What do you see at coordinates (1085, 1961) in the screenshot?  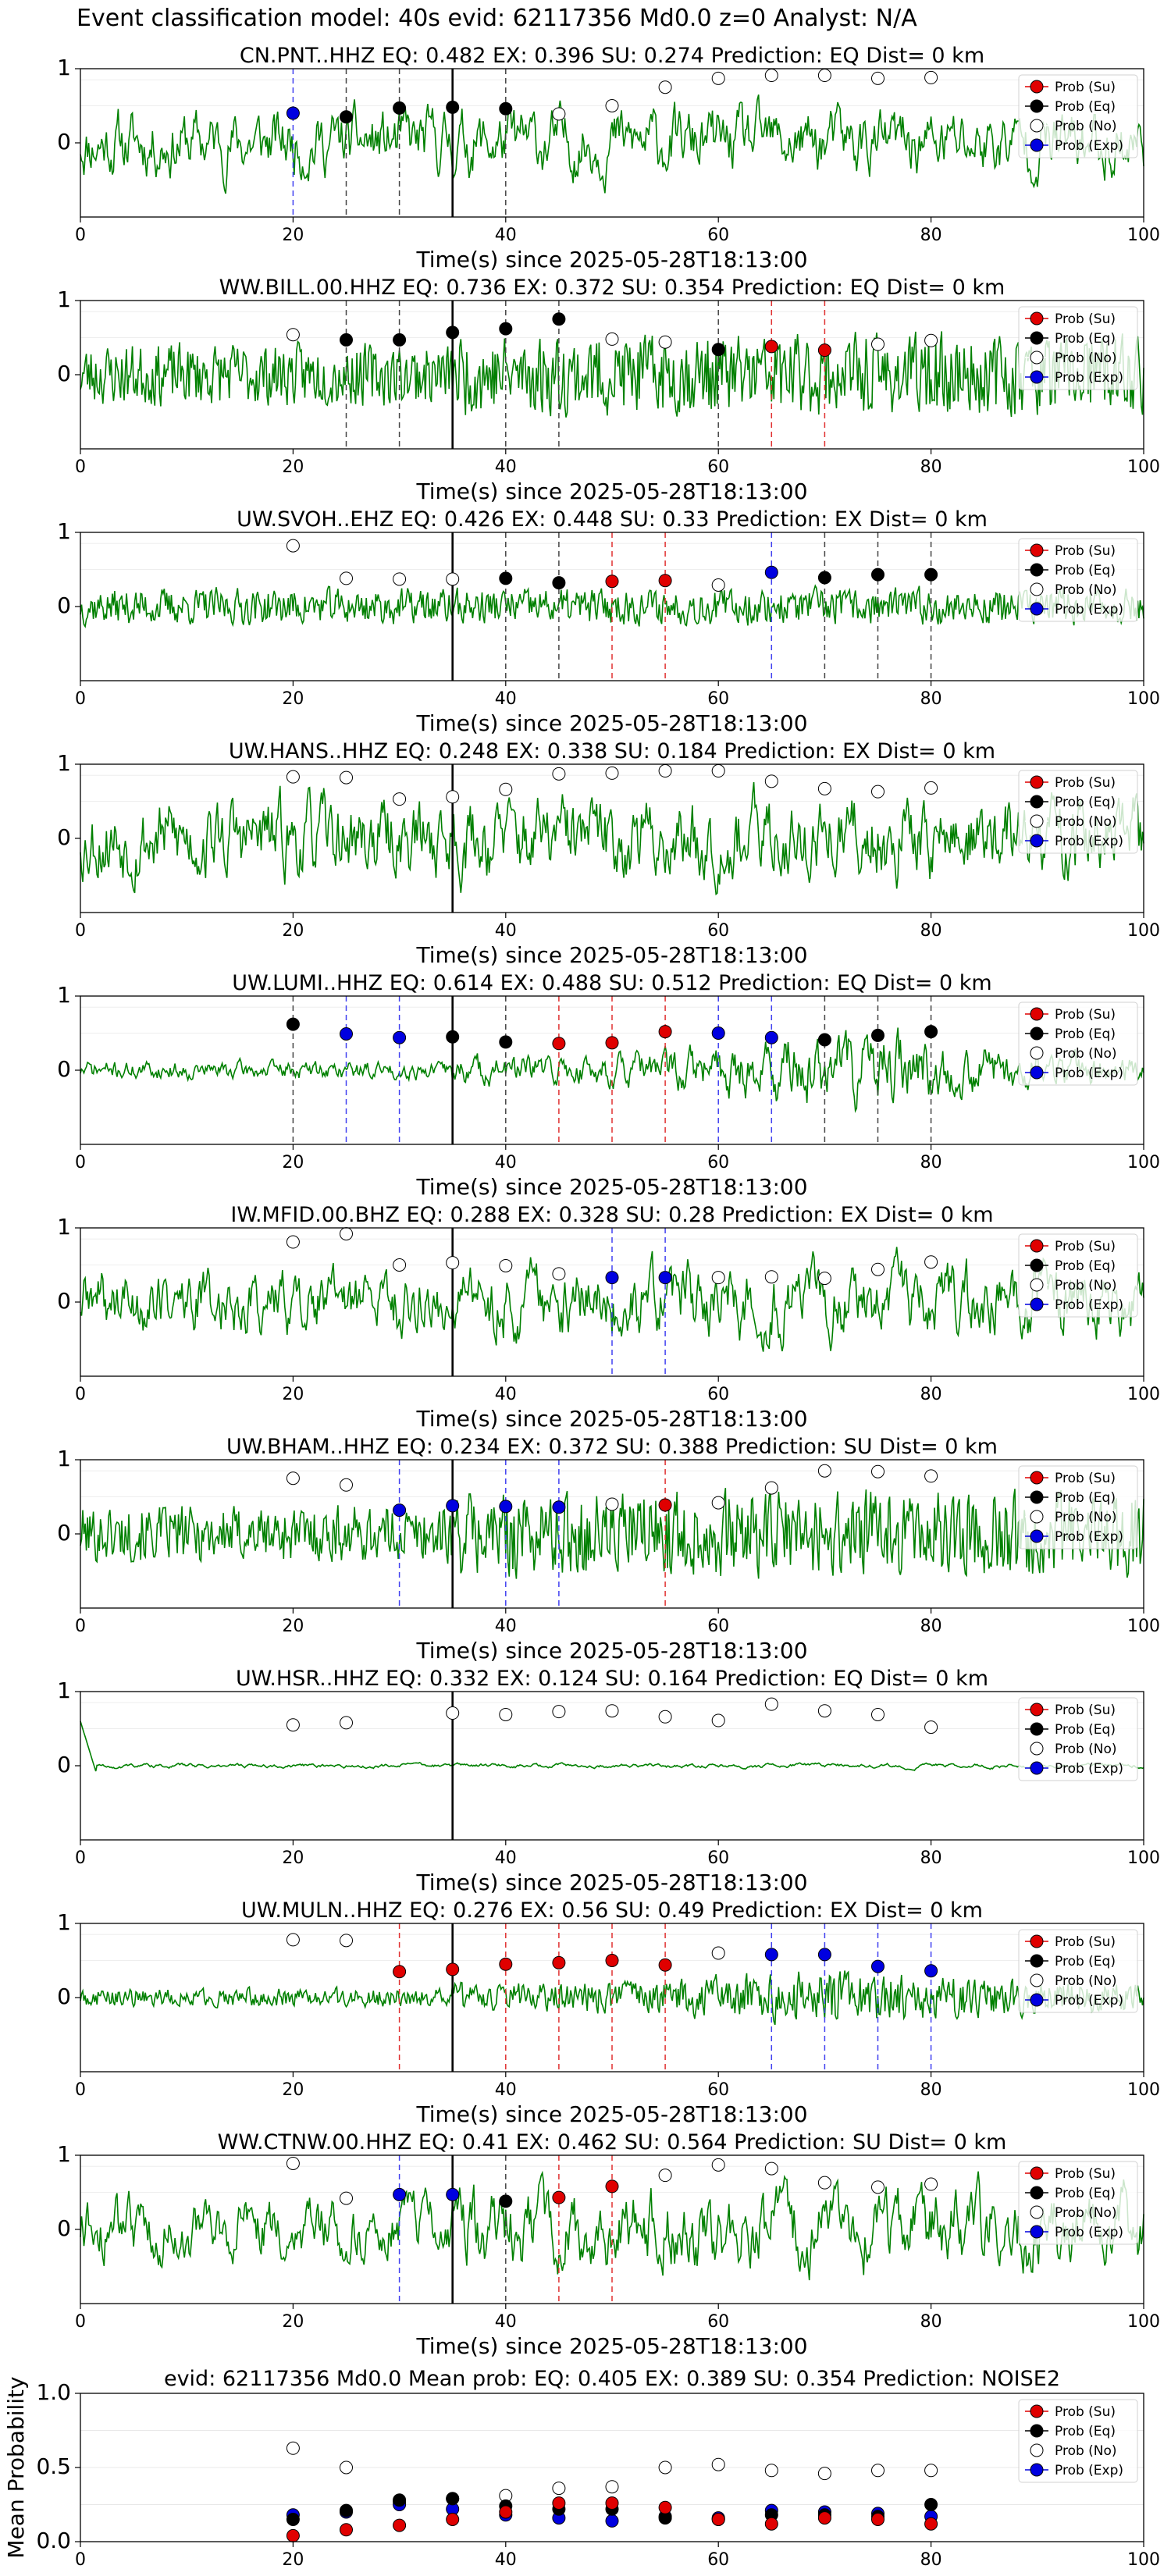 I see `panel-9-legend-label-1: Prob (Eq)` at bounding box center [1085, 1961].